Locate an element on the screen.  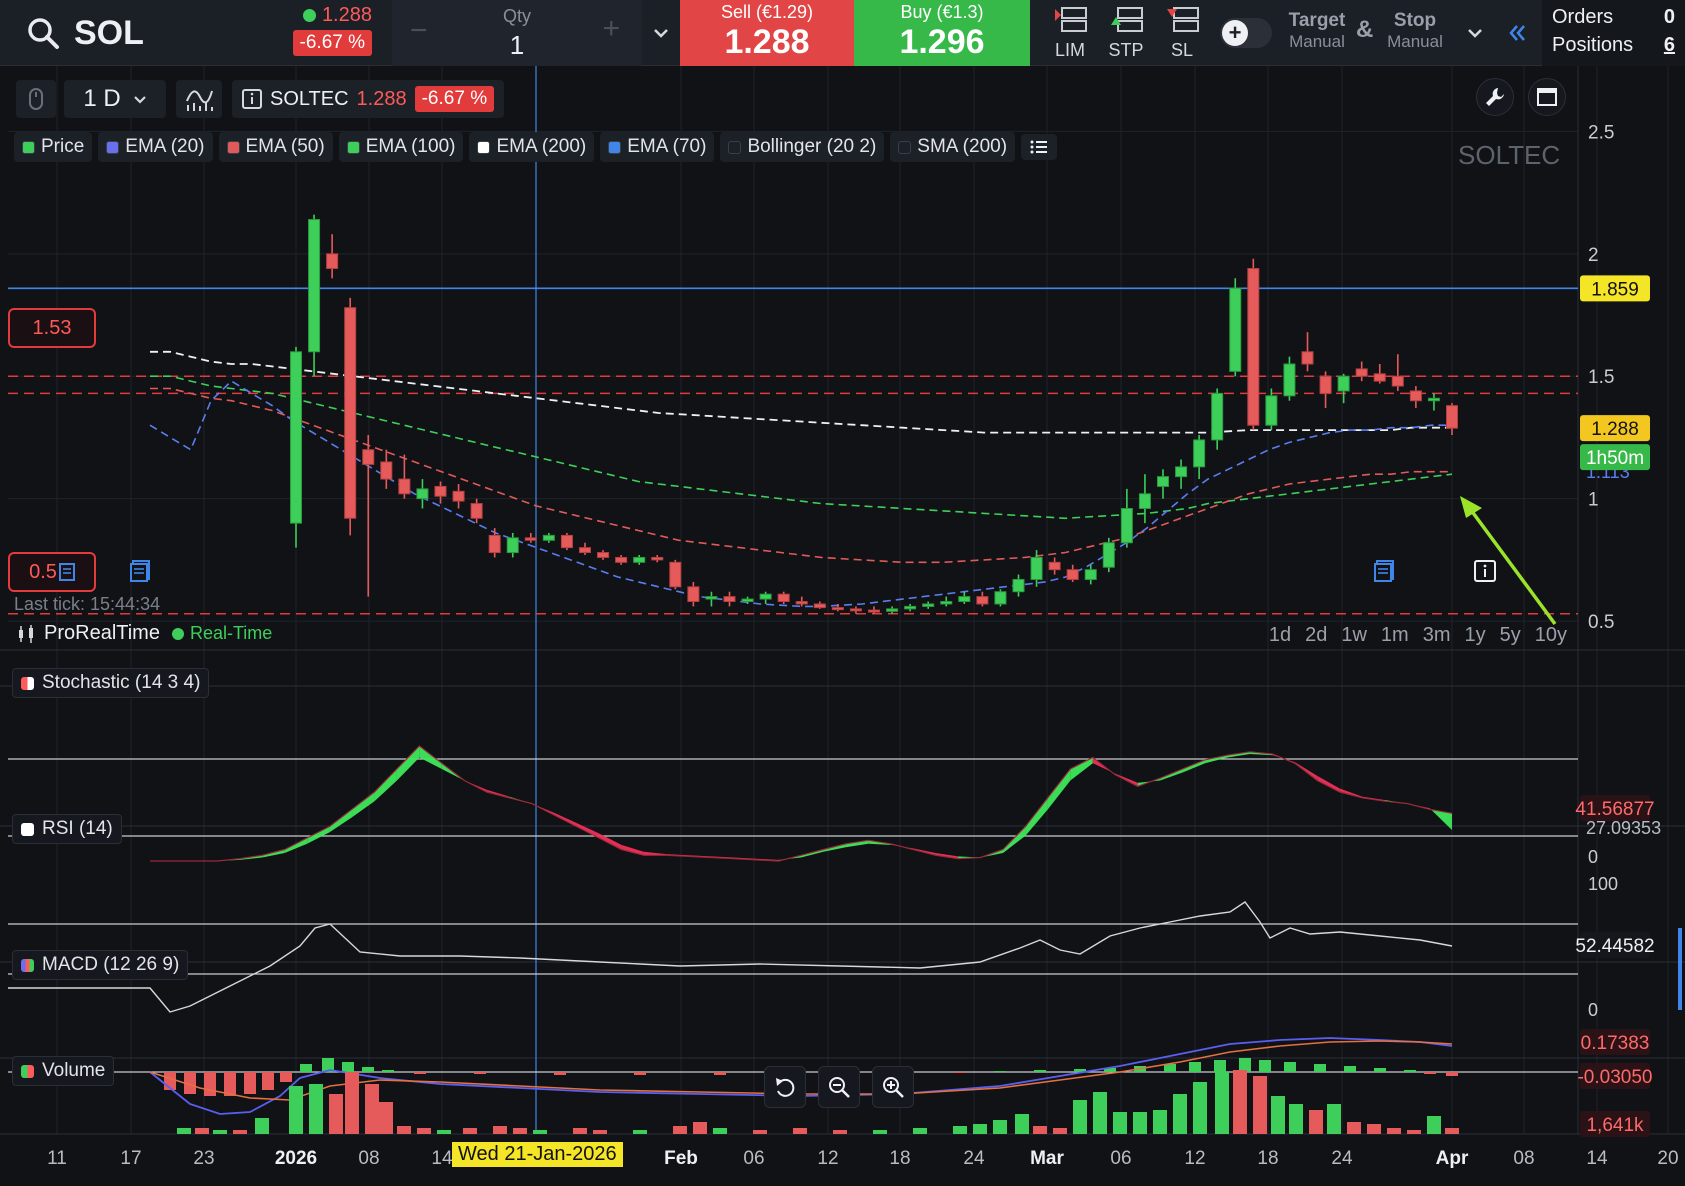
qty-plus-button: + is located at coordinates (611, 28).